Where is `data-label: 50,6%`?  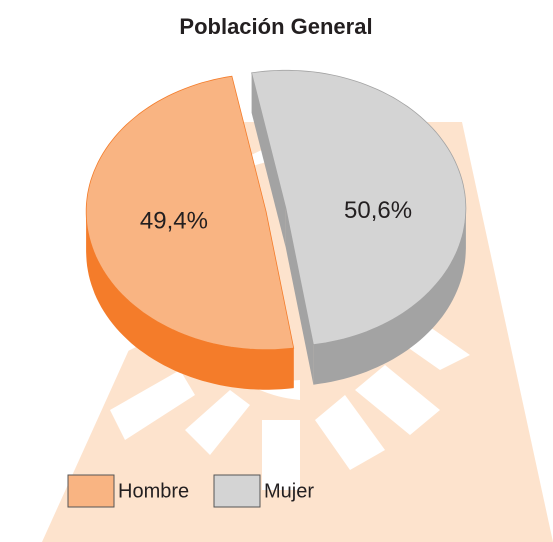
data-label: 50,6% is located at coordinates (378, 210).